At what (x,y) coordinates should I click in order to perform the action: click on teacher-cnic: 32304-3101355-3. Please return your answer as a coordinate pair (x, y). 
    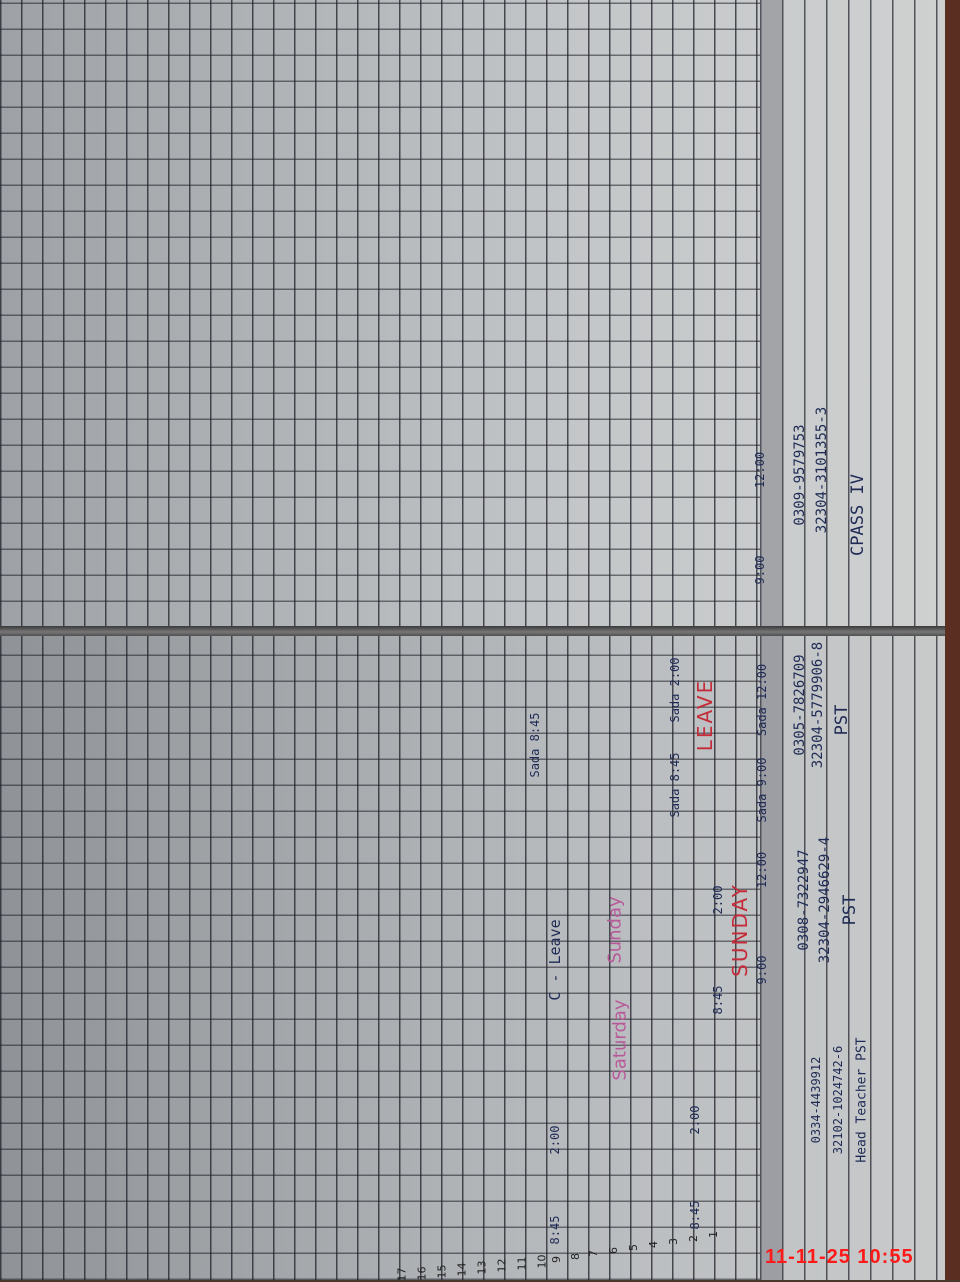
    Looking at the image, I should click on (822, 470).